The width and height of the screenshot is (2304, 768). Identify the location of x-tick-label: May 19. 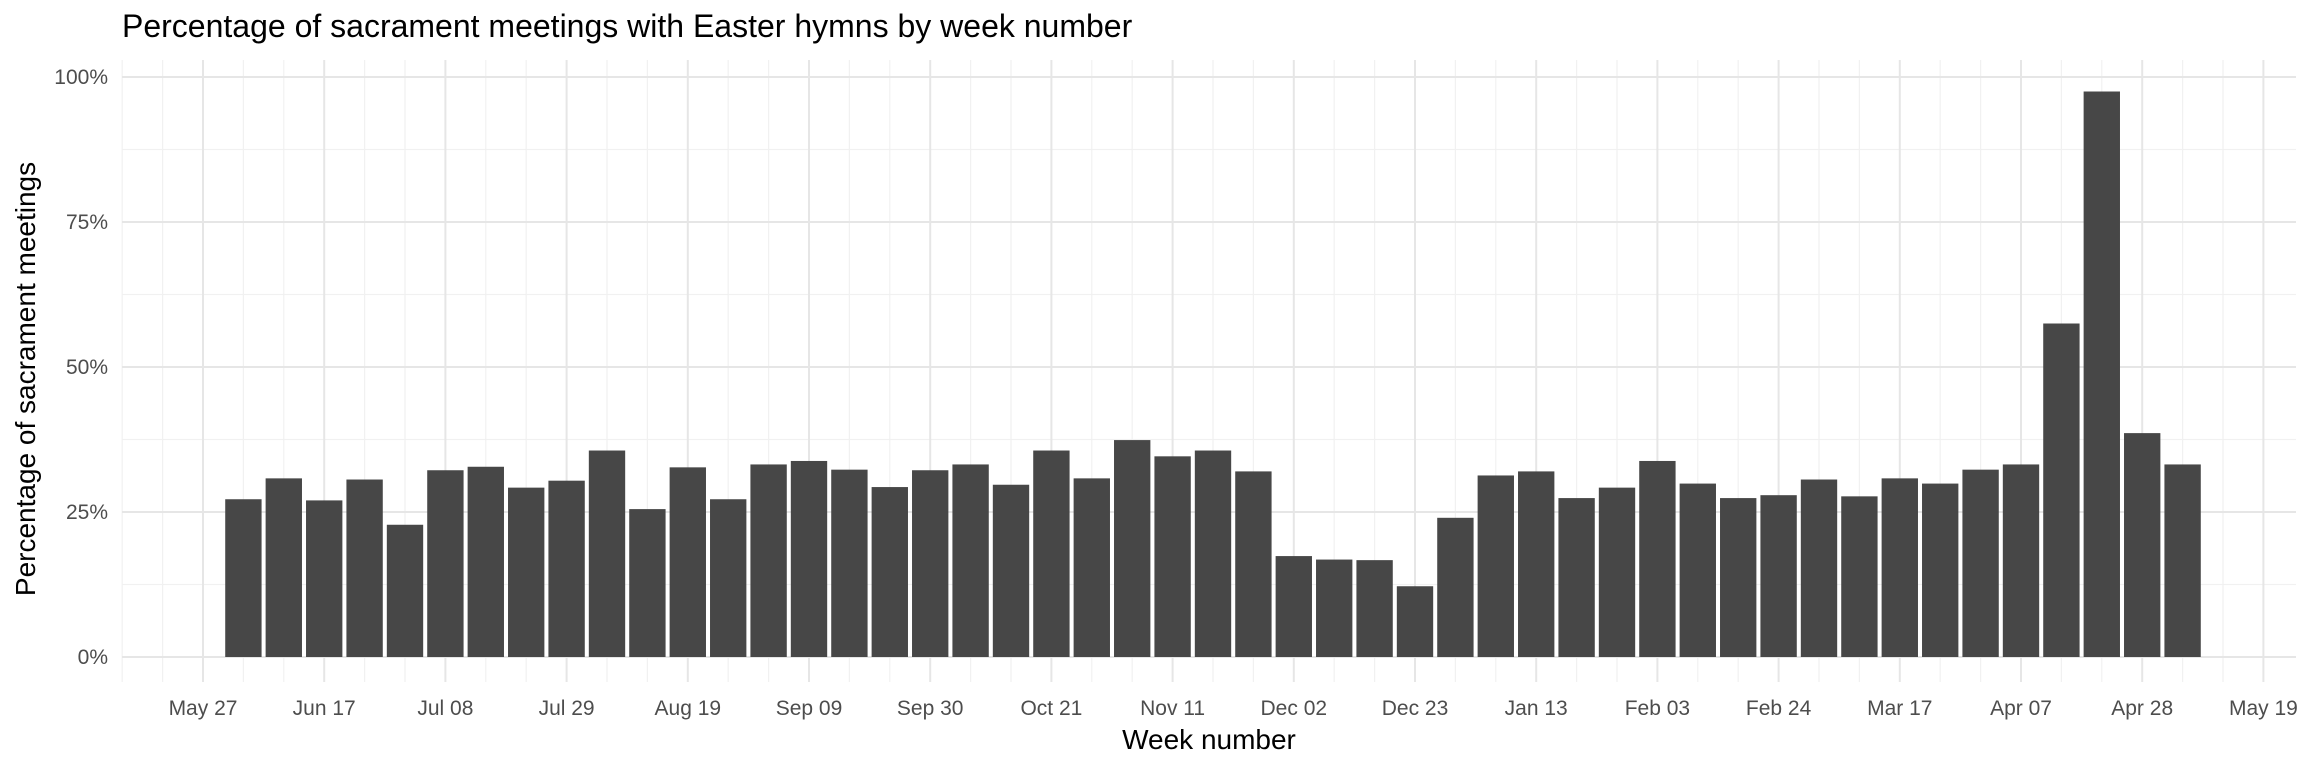
(2263, 708).